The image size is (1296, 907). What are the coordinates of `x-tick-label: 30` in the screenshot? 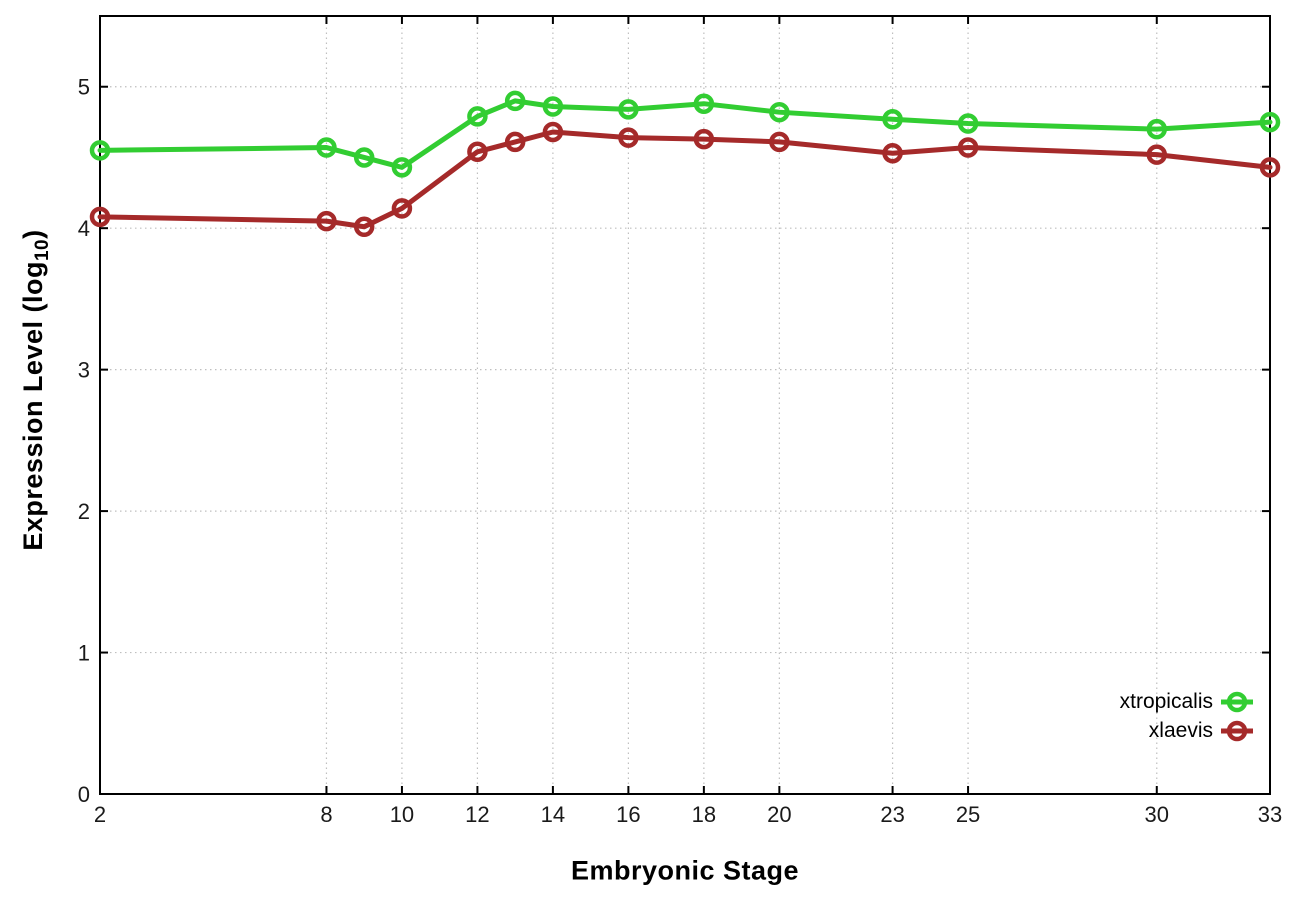 It's located at (1157, 814).